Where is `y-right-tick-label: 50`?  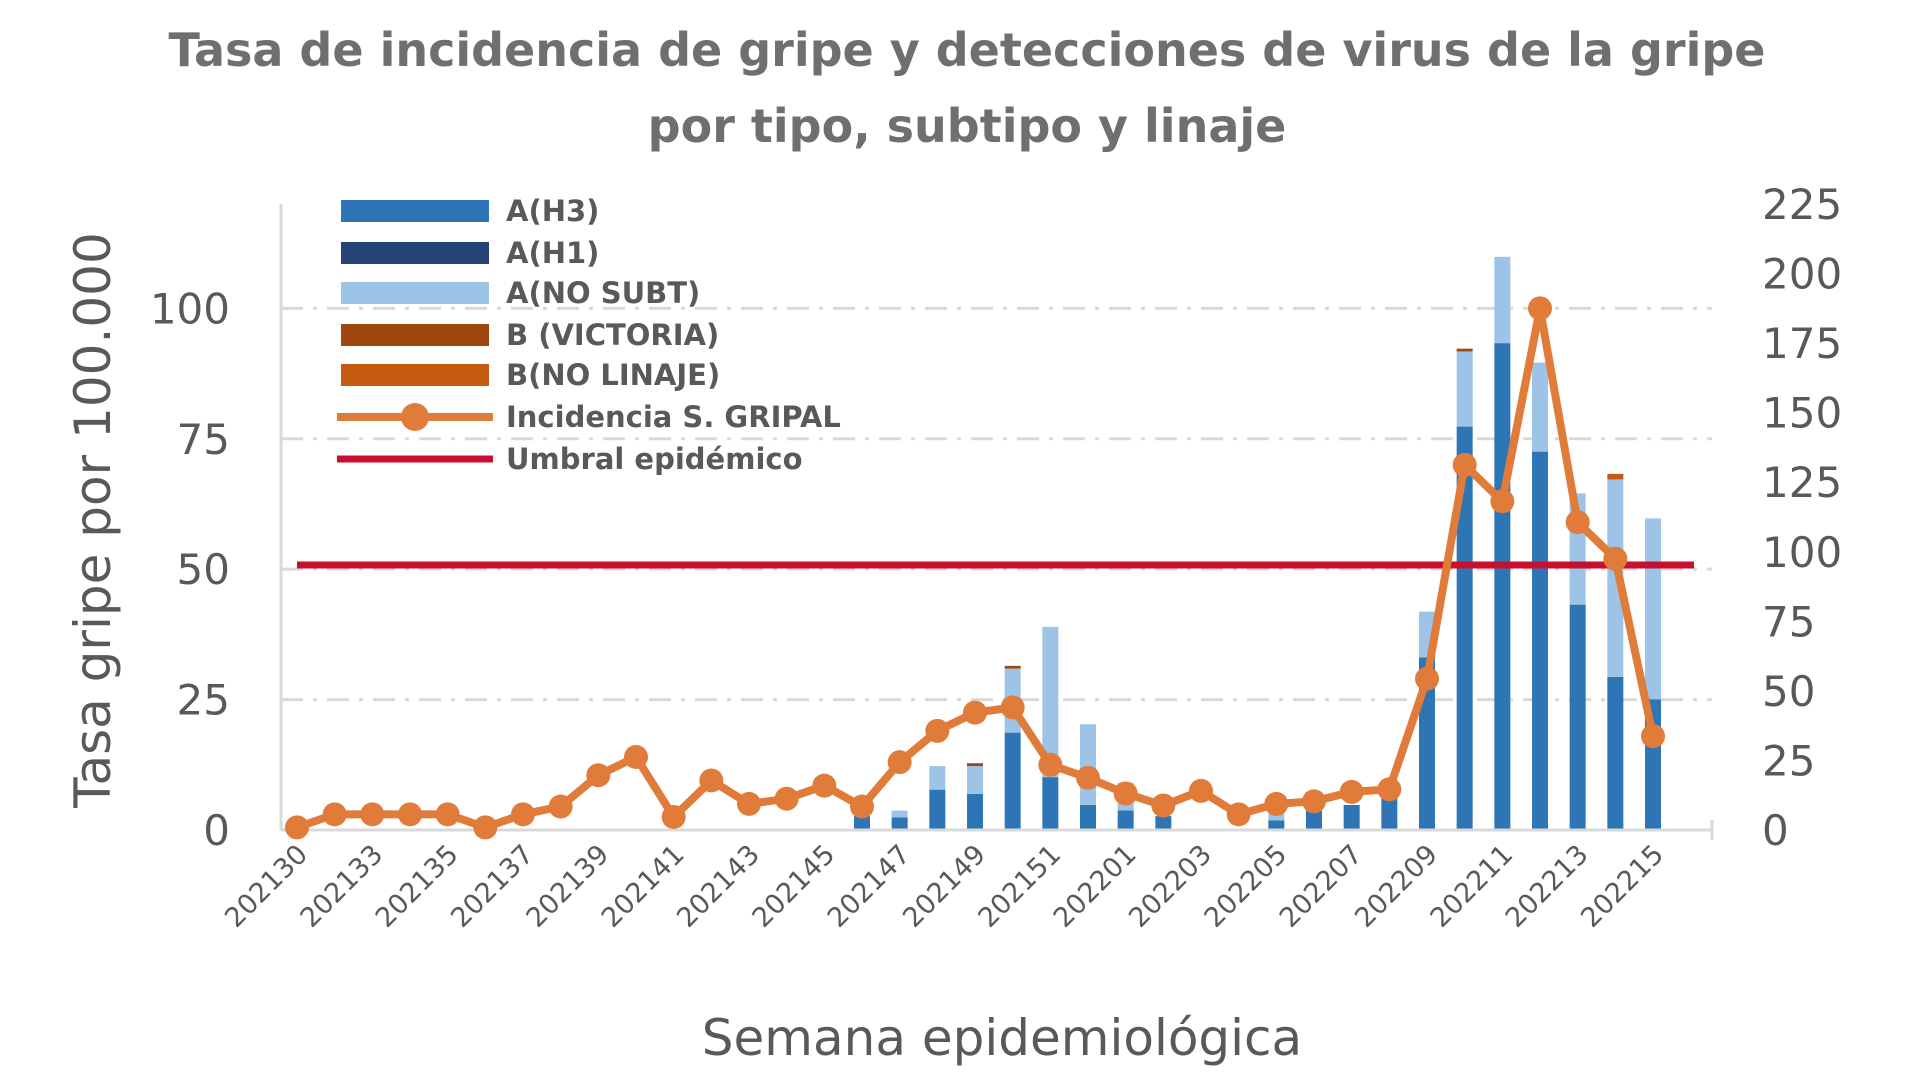
y-right-tick-label: 50 is located at coordinates (1788, 691).